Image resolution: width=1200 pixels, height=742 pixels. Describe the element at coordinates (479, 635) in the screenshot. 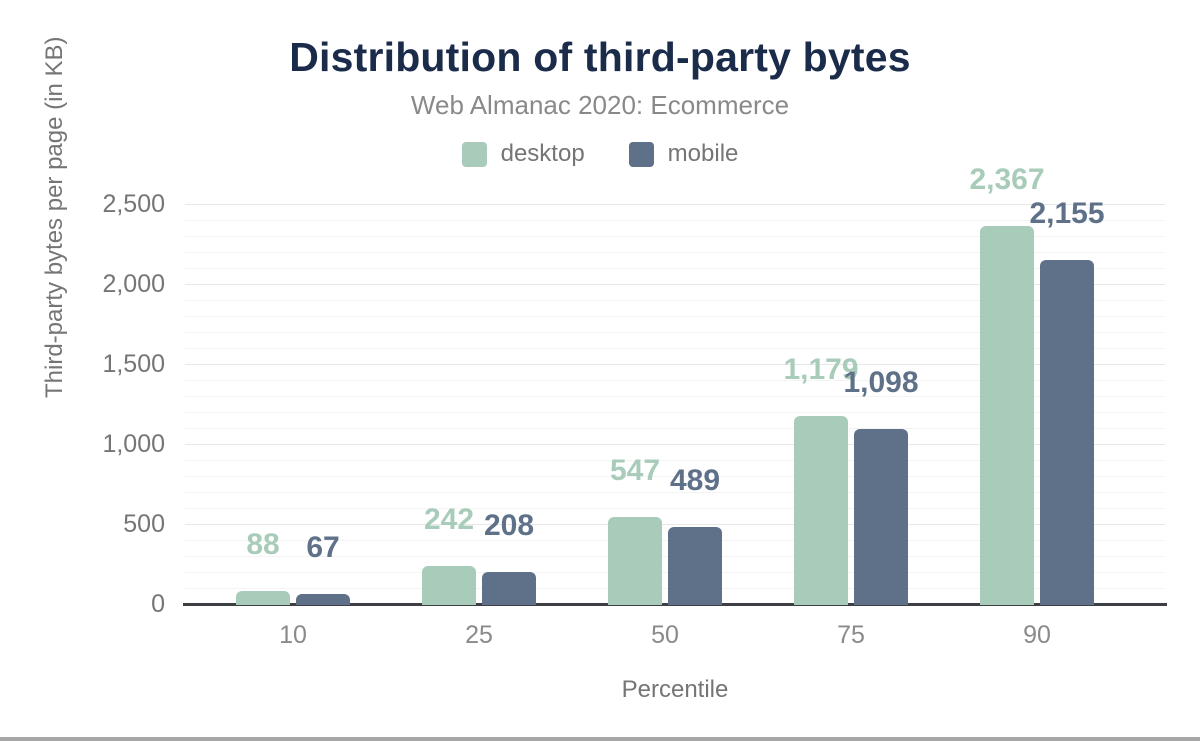

I see `x-tick-label-25: 25` at that location.